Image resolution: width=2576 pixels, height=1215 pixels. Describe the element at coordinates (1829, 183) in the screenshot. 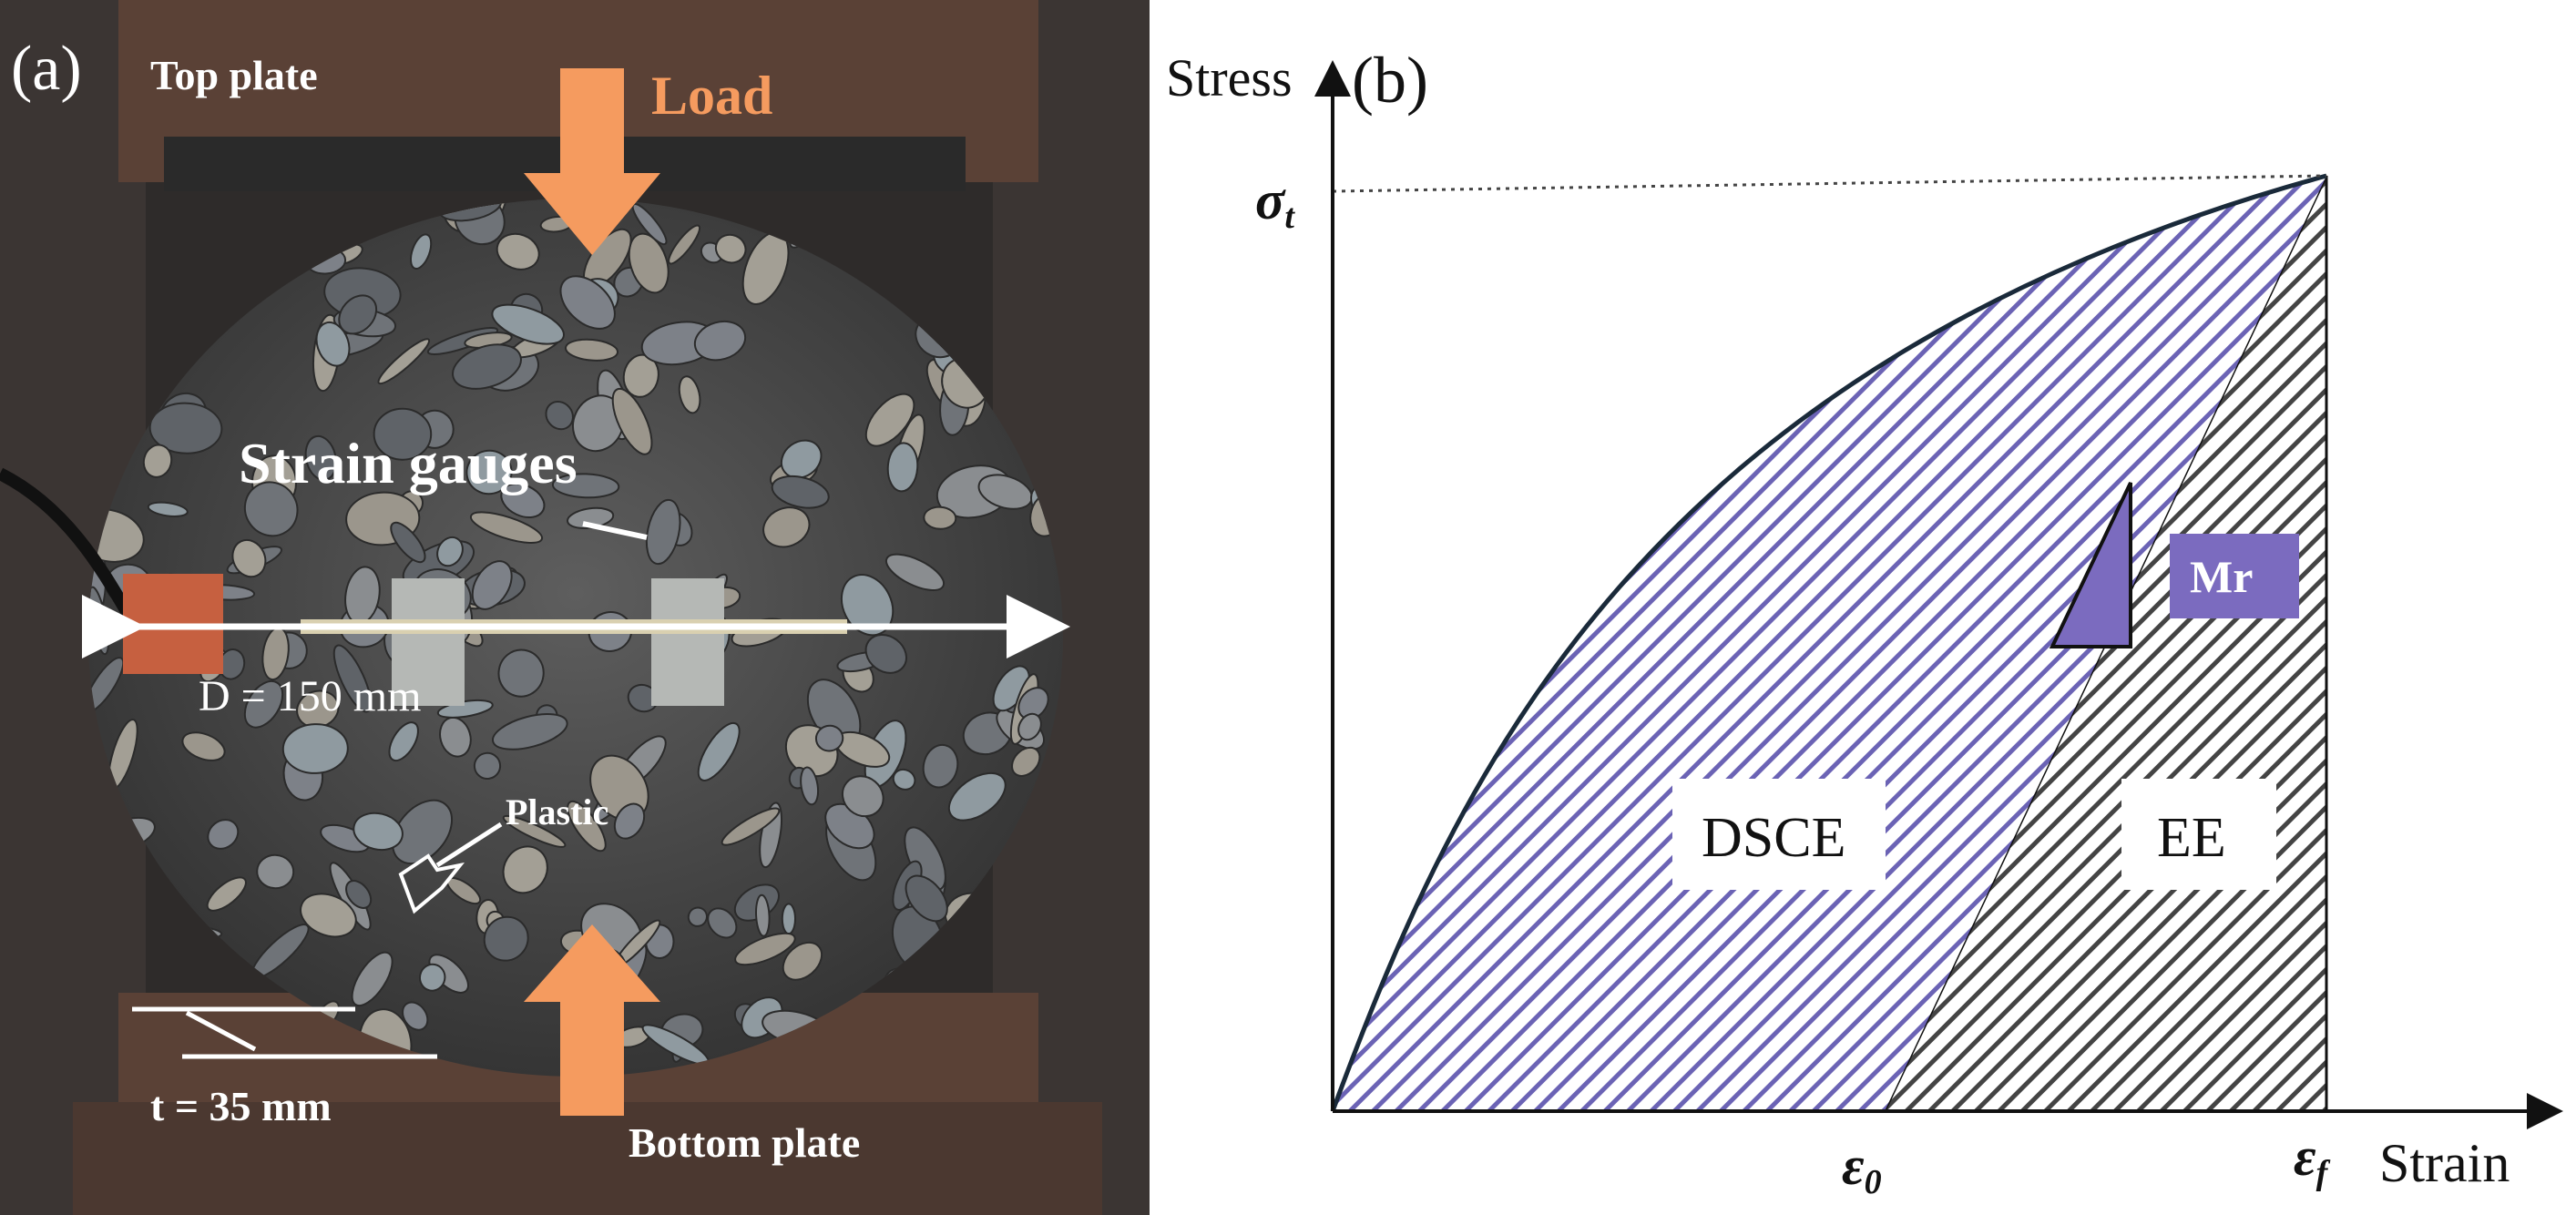

I see `sigma-t-dashed-line` at that location.